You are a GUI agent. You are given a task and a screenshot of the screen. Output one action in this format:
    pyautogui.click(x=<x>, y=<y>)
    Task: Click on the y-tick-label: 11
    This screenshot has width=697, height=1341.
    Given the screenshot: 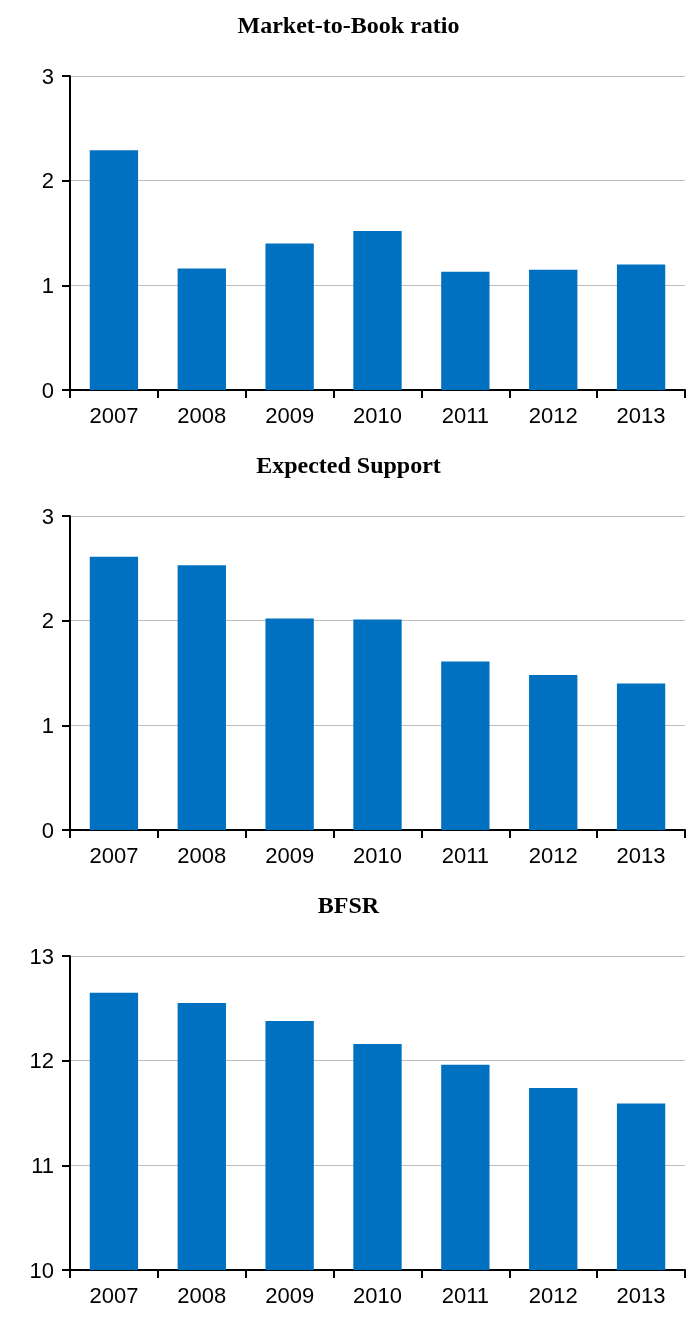 What is the action you would take?
    pyautogui.click(x=42, y=1165)
    